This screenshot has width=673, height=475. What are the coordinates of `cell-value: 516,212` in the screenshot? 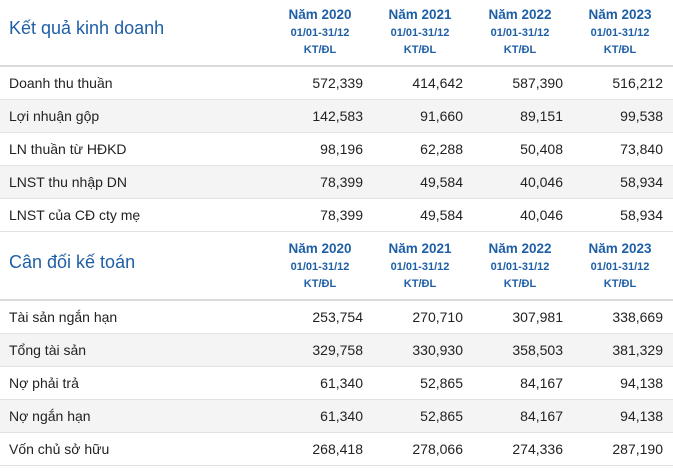 It's located at (637, 83).